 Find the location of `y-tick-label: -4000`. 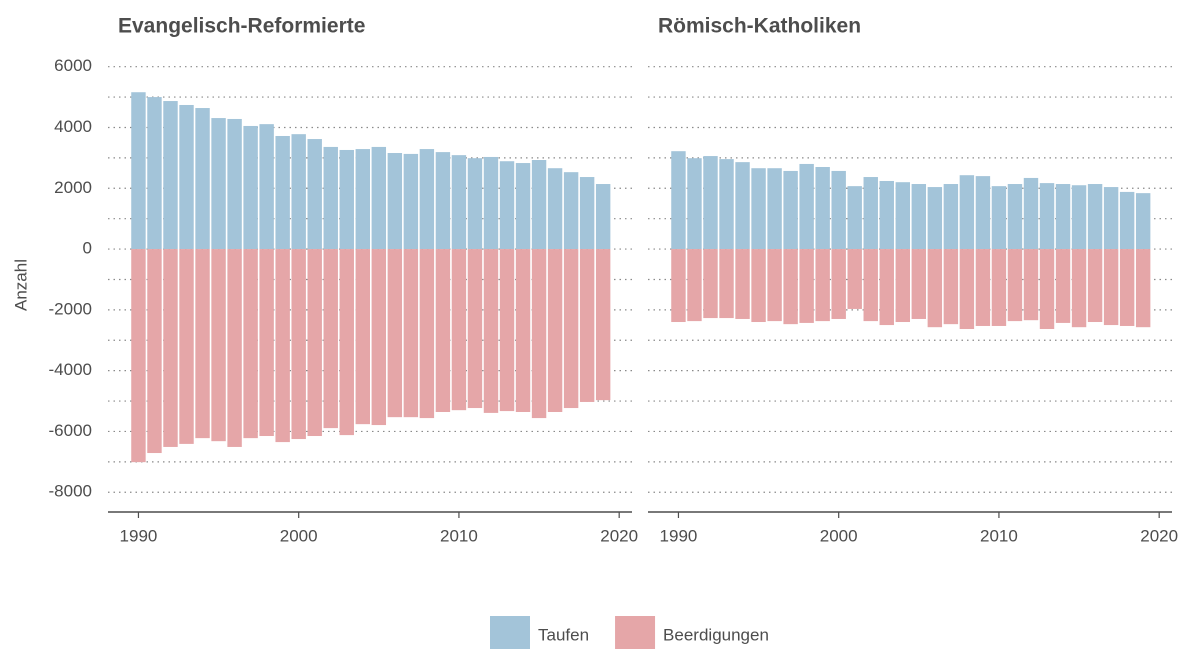

y-tick-label: -4000 is located at coordinates (70, 369).